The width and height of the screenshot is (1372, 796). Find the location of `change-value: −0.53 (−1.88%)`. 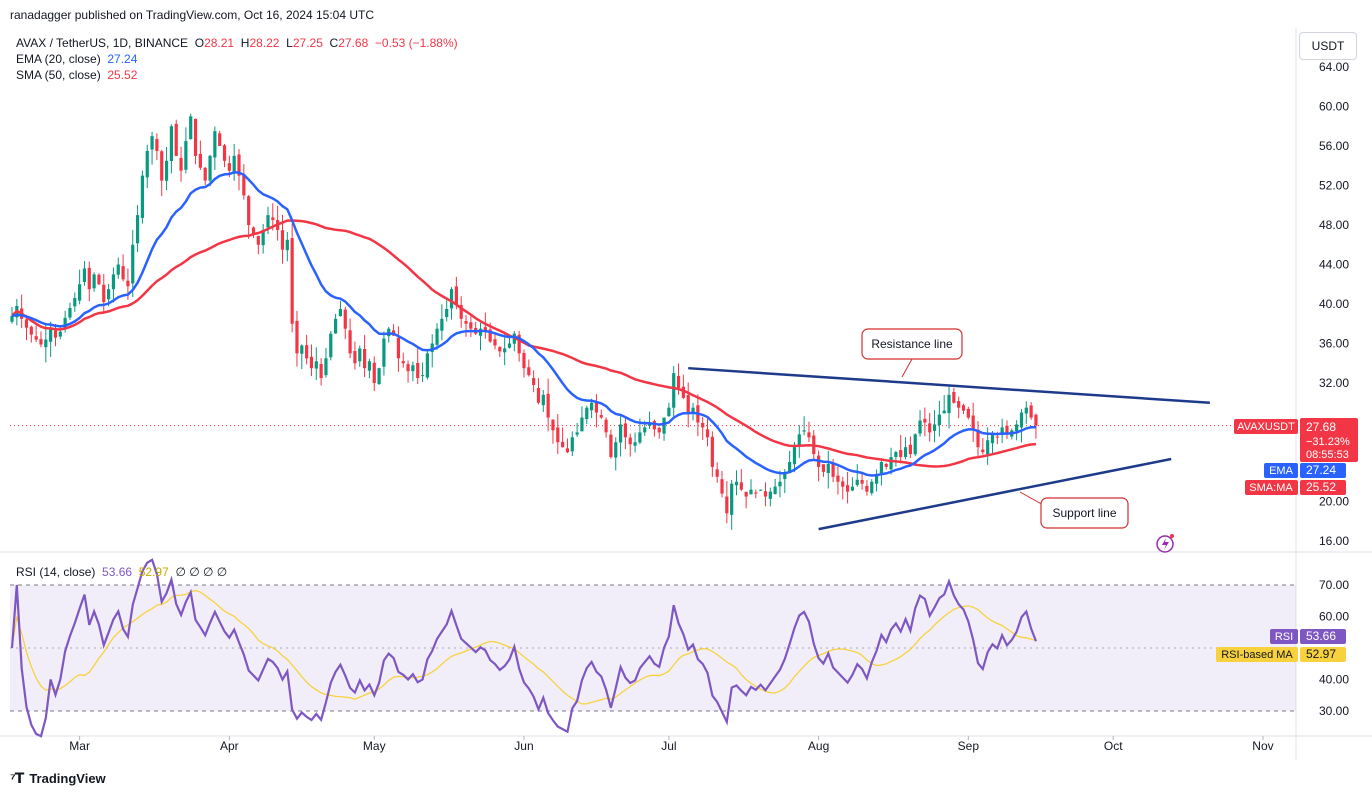

change-value: −0.53 (−1.88%) is located at coordinates (416, 43).